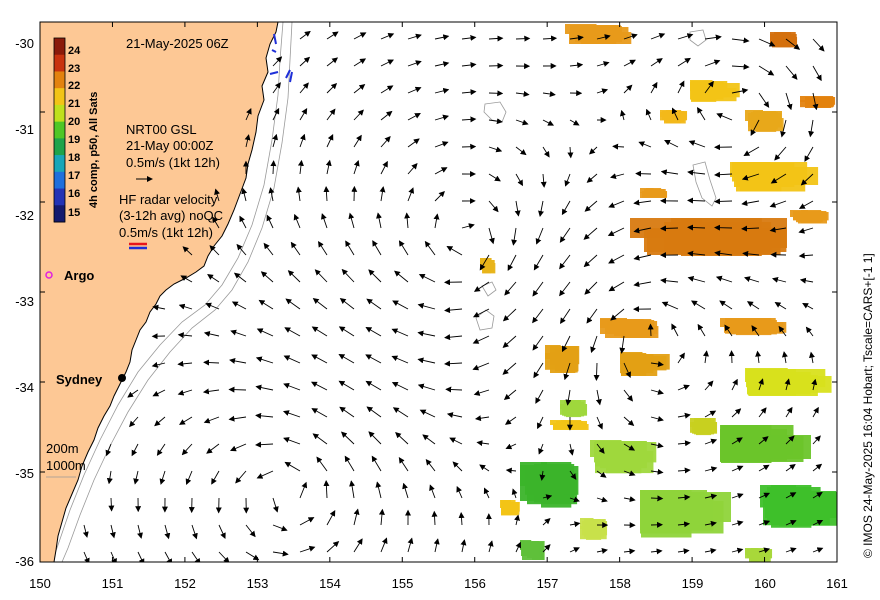 Image resolution: width=880 pixels, height=600 pixels. Describe the element at coordinates (330, 583) in the screenshot. I see `x-tick-label: 154` at that location.